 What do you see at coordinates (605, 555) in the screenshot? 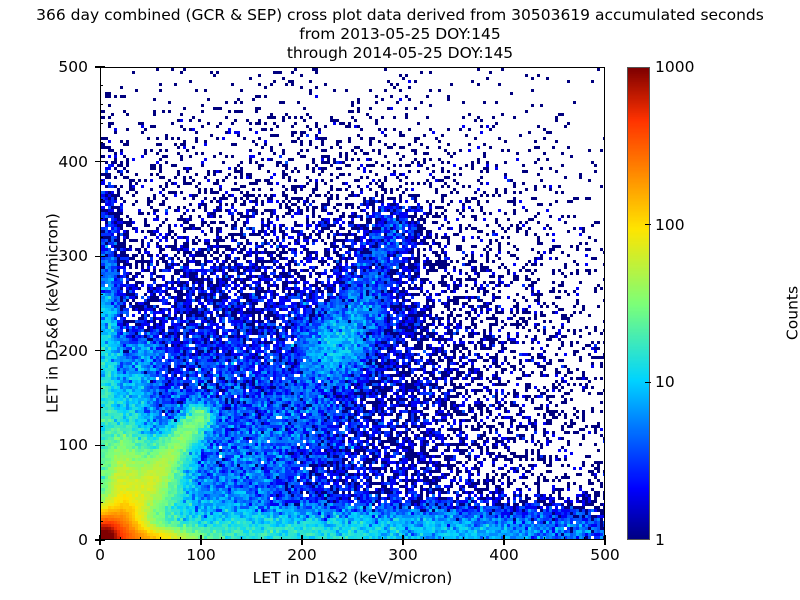
I see `x-tick-label-500: 500` at bounding box center [605, 555].